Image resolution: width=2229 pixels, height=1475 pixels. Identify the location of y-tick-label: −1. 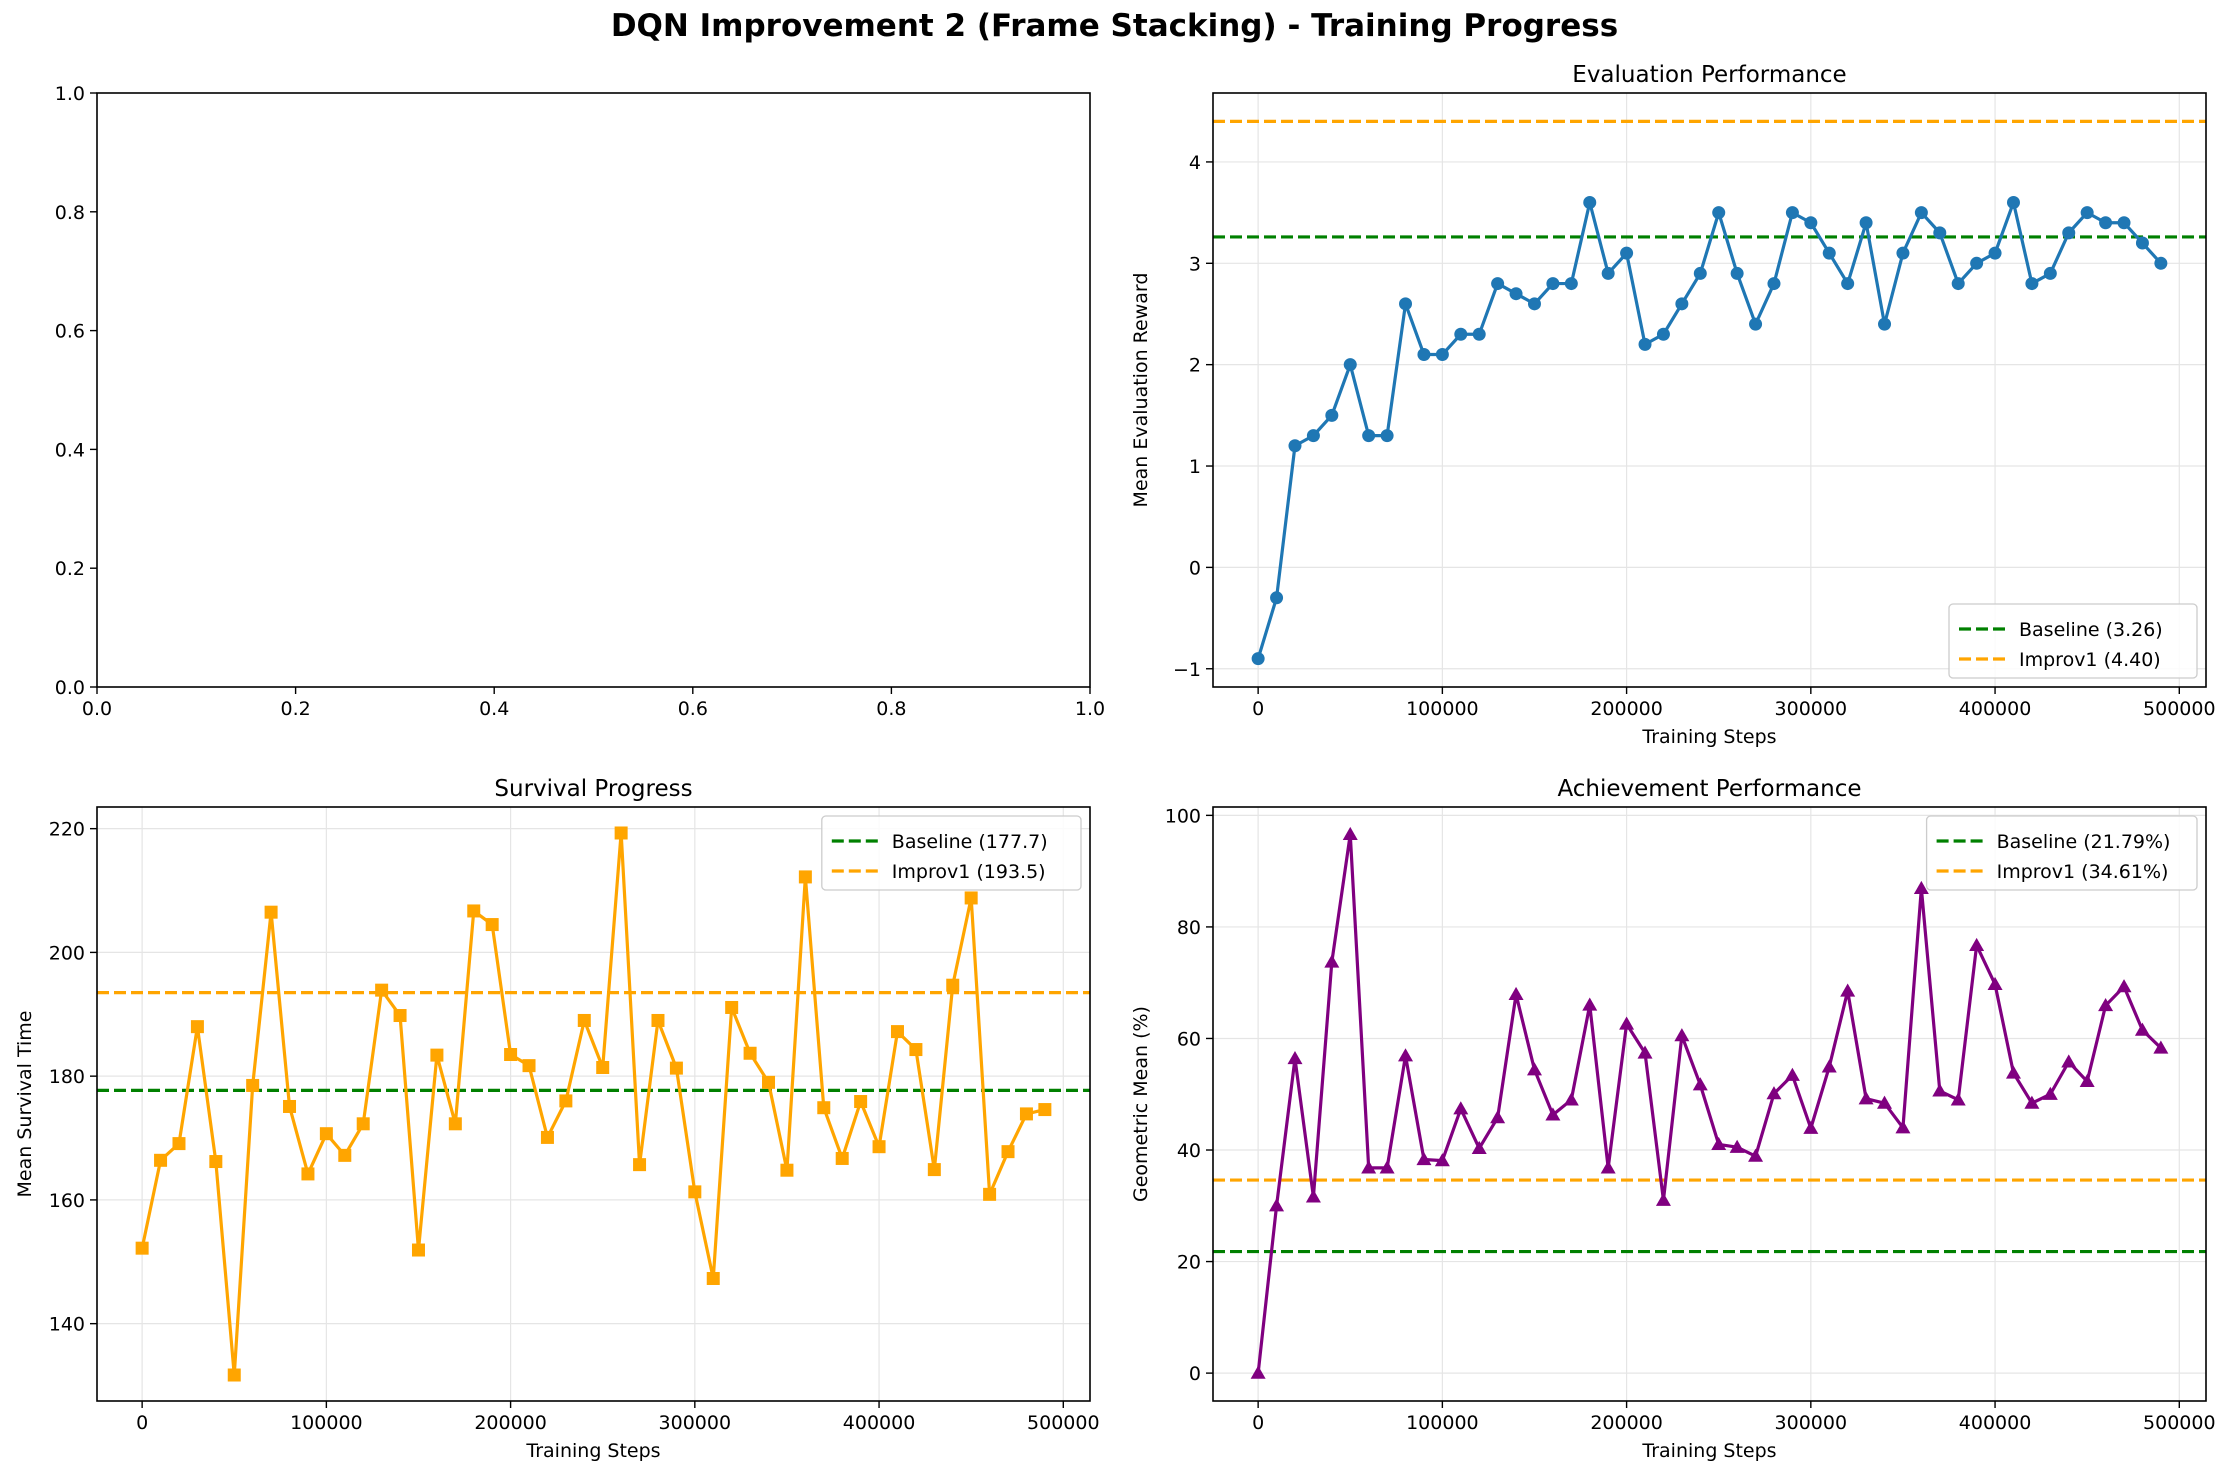
(1187, 670).